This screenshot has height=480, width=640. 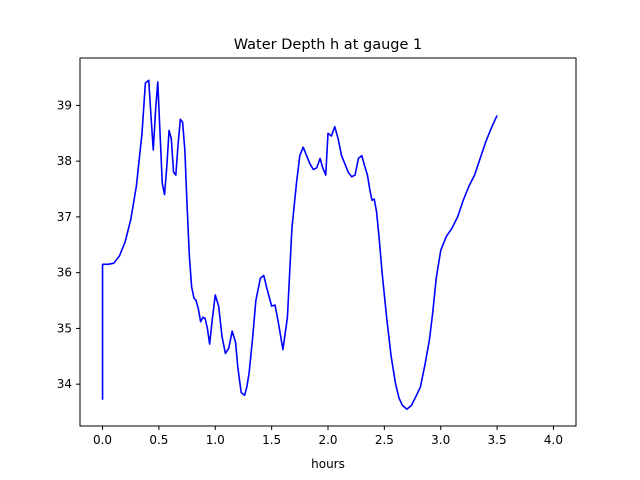 I want to click on y-tick-label: 35, so click(x=64, y=328).